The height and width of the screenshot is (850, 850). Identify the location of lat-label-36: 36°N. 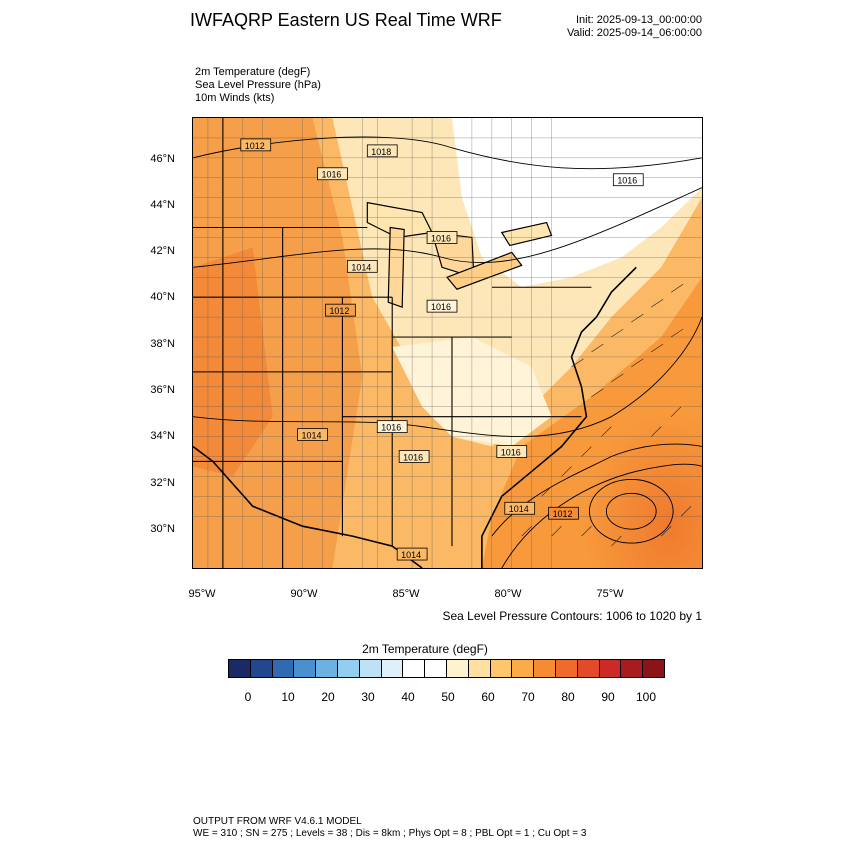
(162, 390).